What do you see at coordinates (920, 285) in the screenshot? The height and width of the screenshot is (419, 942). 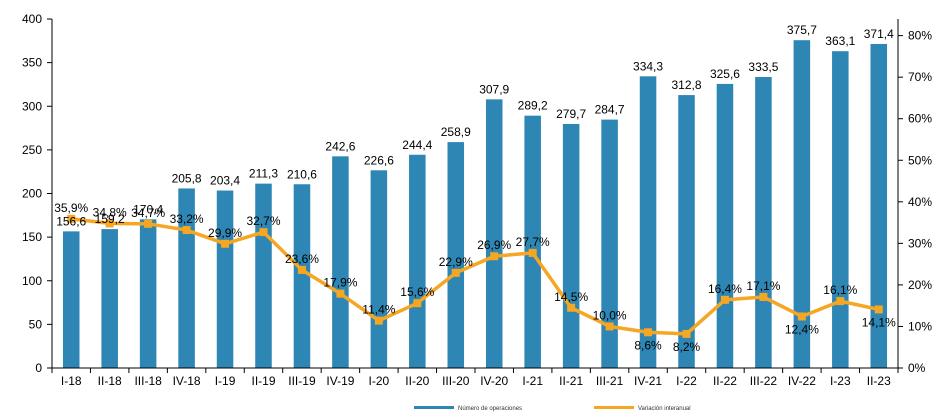 I see `y-right-tick-label: 20%` at bounding box center [920, 285].